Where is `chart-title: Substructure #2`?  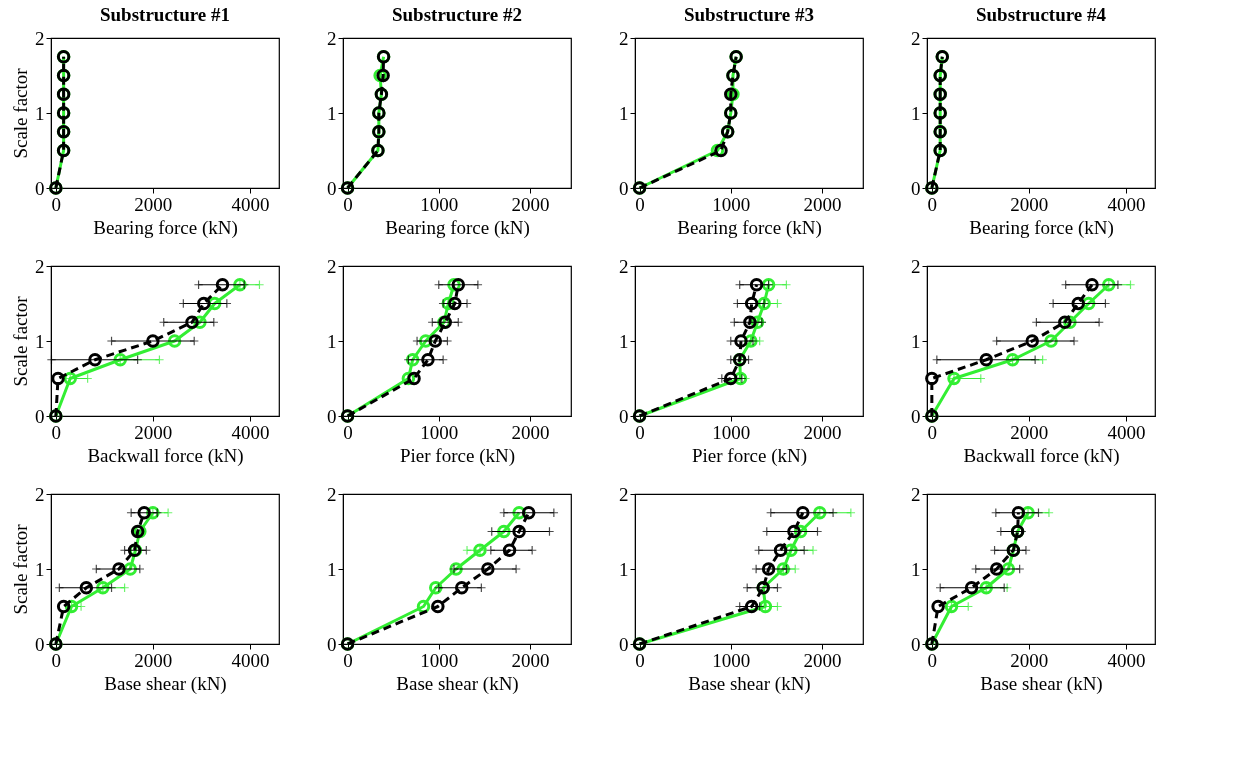 chart-title: Substructure #2 is located at coordinates (457, 14).